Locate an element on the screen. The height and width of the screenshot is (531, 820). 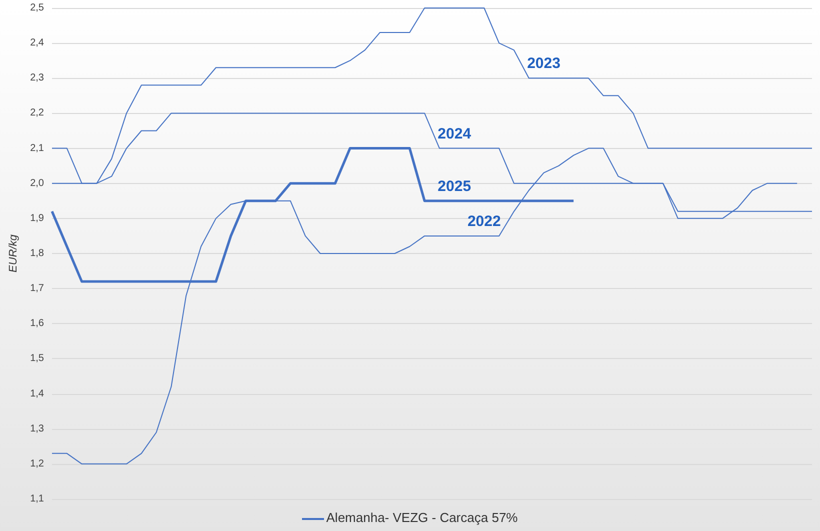
y-tick-label: 2,4 is located at coordinates (37, 43).